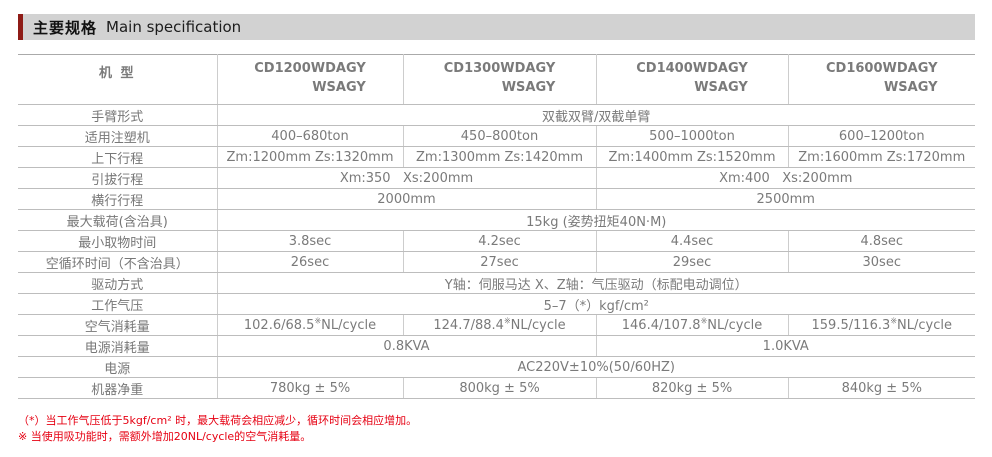 The width and height of the screenshot is (992, 457). I want to click on table-row: 最大载荷(含治具) 15kg (姿势扭矩40N·M), so click(496, 220).